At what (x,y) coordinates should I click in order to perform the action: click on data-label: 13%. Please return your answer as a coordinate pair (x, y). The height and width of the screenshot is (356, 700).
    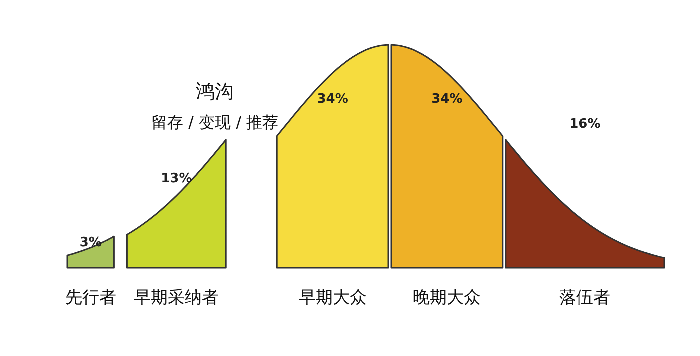
    Looking at the image, I should click on (176, 178).